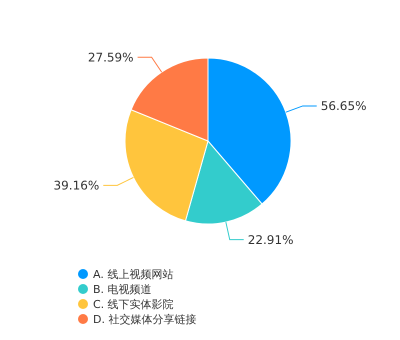  Describe the element at coordinates (133, 304) in the screenshot. I see `legend-label: C. 线下实体影院` at that location.